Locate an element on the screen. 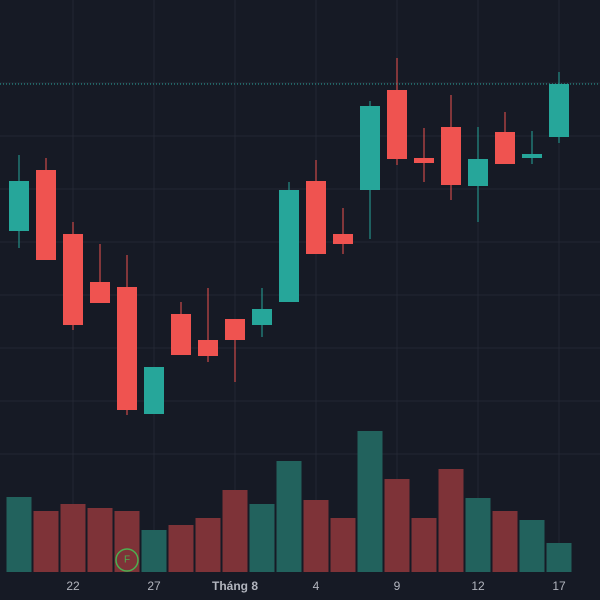 The height and width of the screenshot is (600, 600). event-marker-label: F is located at coordinates (127, 560).